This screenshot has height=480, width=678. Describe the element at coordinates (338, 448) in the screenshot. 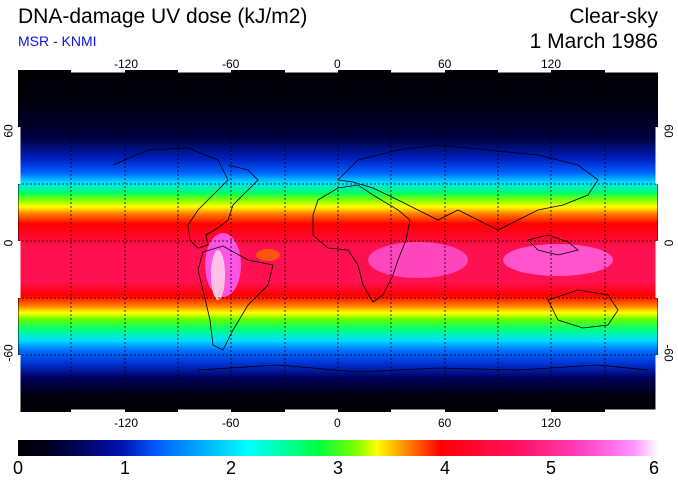

I see `color-scale-bar` at that location.